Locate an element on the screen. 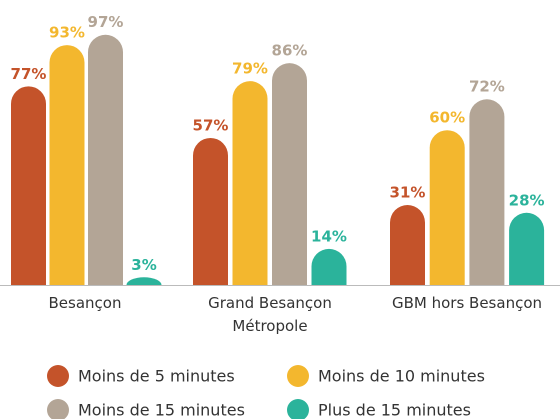  legend-label: Plus de 15 minutes is located at coordinates (394, 410).